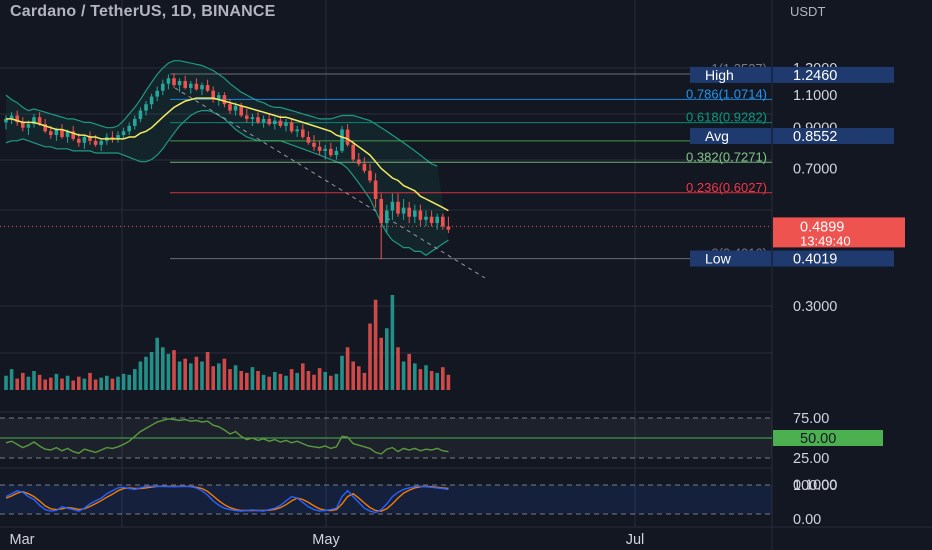 This screenshot has width=932, height=550. What do you see at coordinates (227, 436) in the screenshot?
I see `rsi-line` at bounding box center [227, 436].